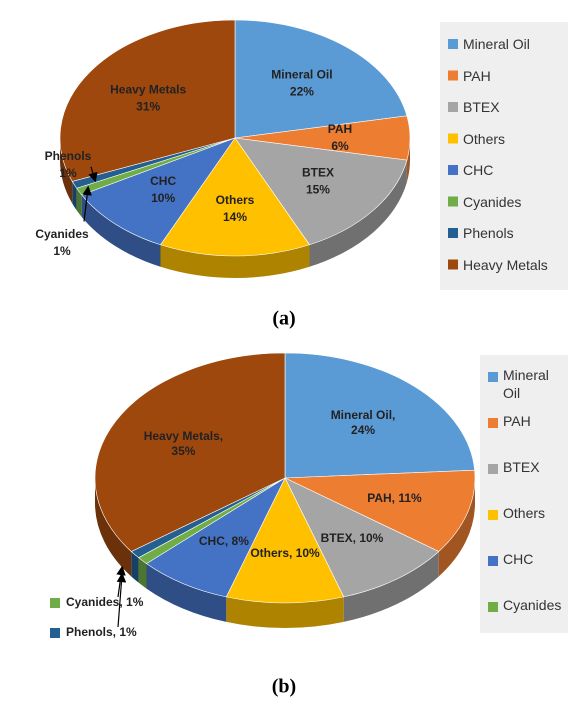 The image size is (569, 707). I want to click on data-label-name: PAH, so click(340, 129).